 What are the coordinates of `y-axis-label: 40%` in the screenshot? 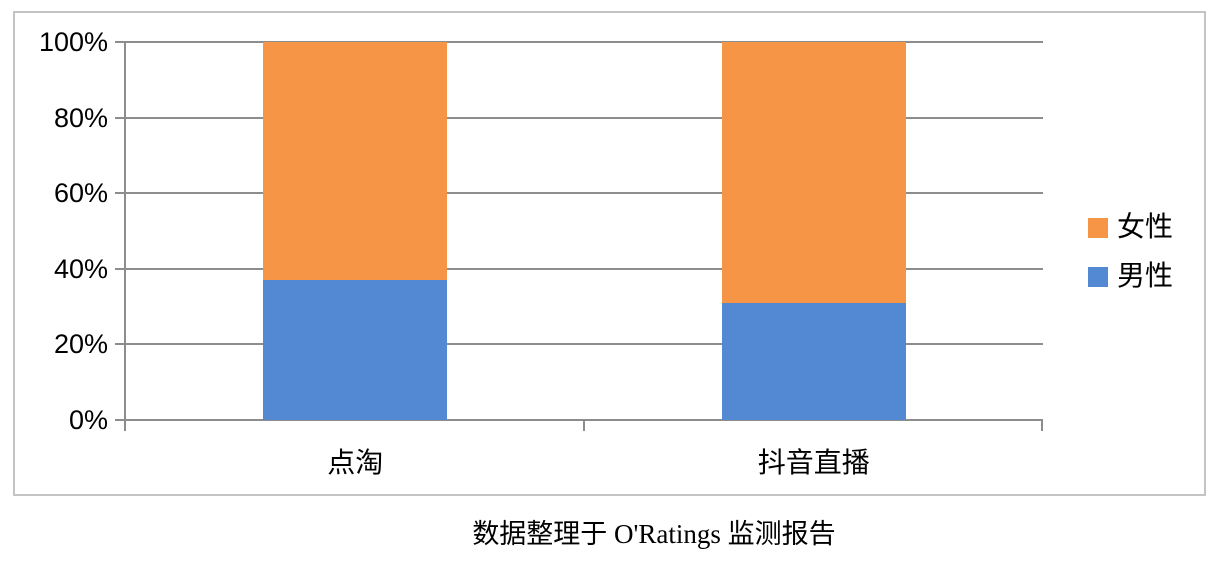 It's located at (80, 268).